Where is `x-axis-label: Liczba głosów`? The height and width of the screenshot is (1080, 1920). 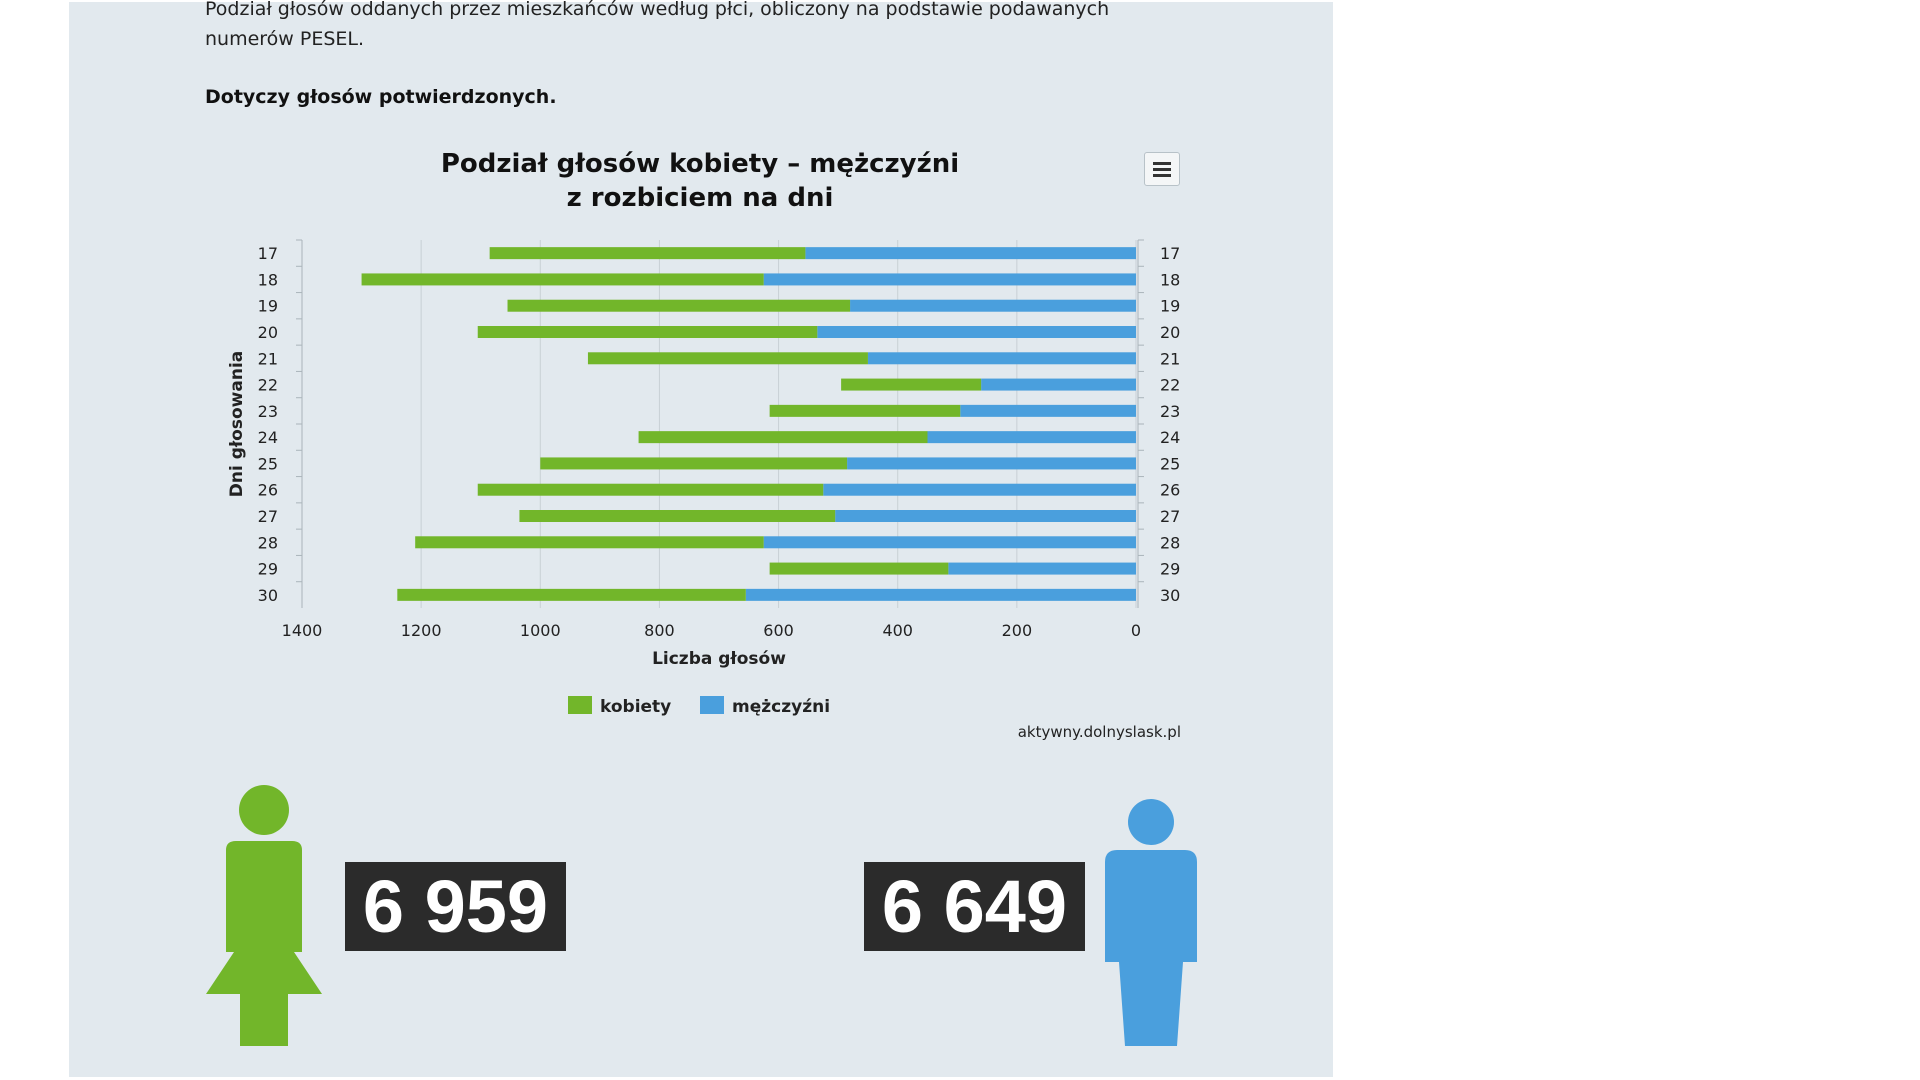
x-axis-label: Liczba głosów is located at coordinates (719, 659).